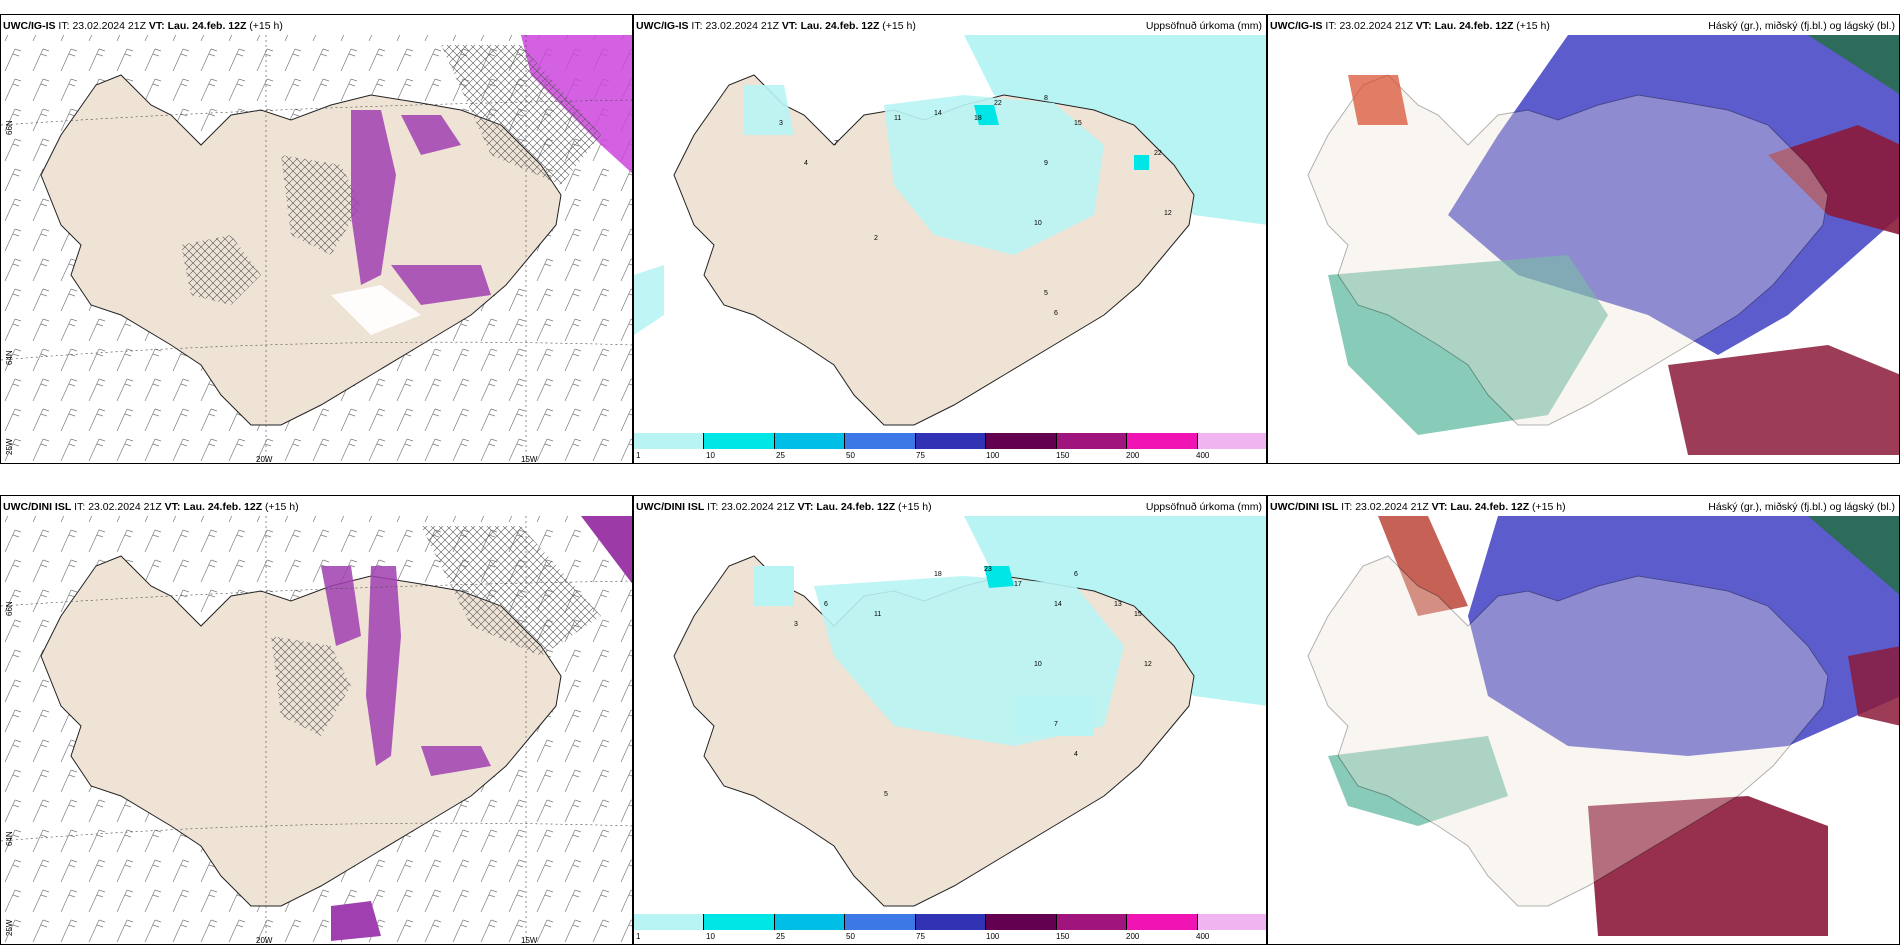  What do you see at coordinates (1118, 604) in the screenshot?
I see `svg-text: 13` at bounding box center [1118, 604].